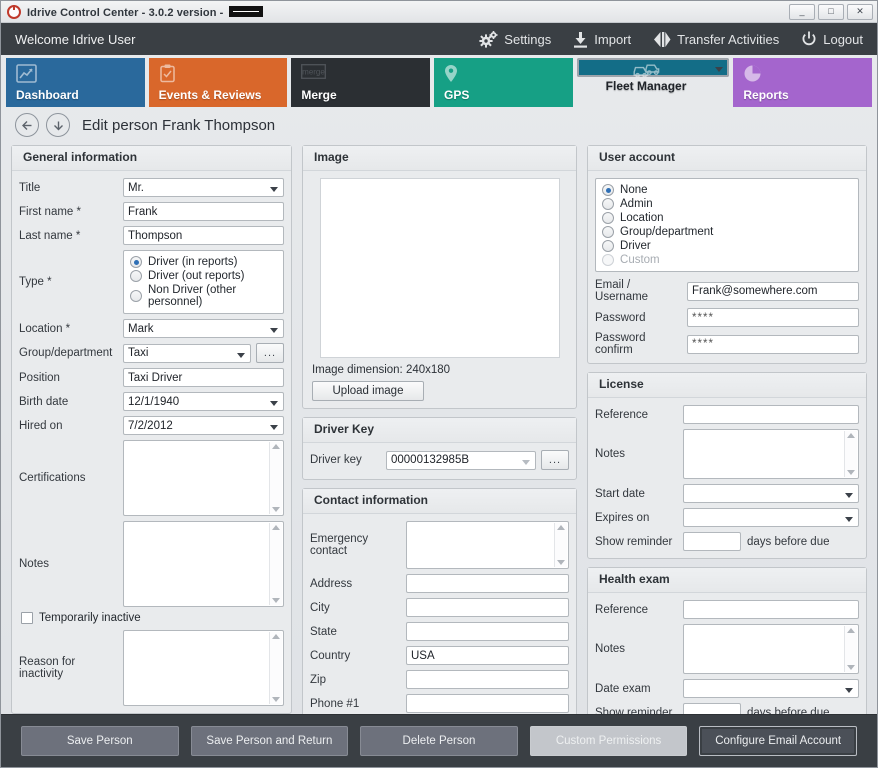 Image resolution: width=878 pixels, height=768 pixels. I want to click on health-reference-input, so click(771, 609).